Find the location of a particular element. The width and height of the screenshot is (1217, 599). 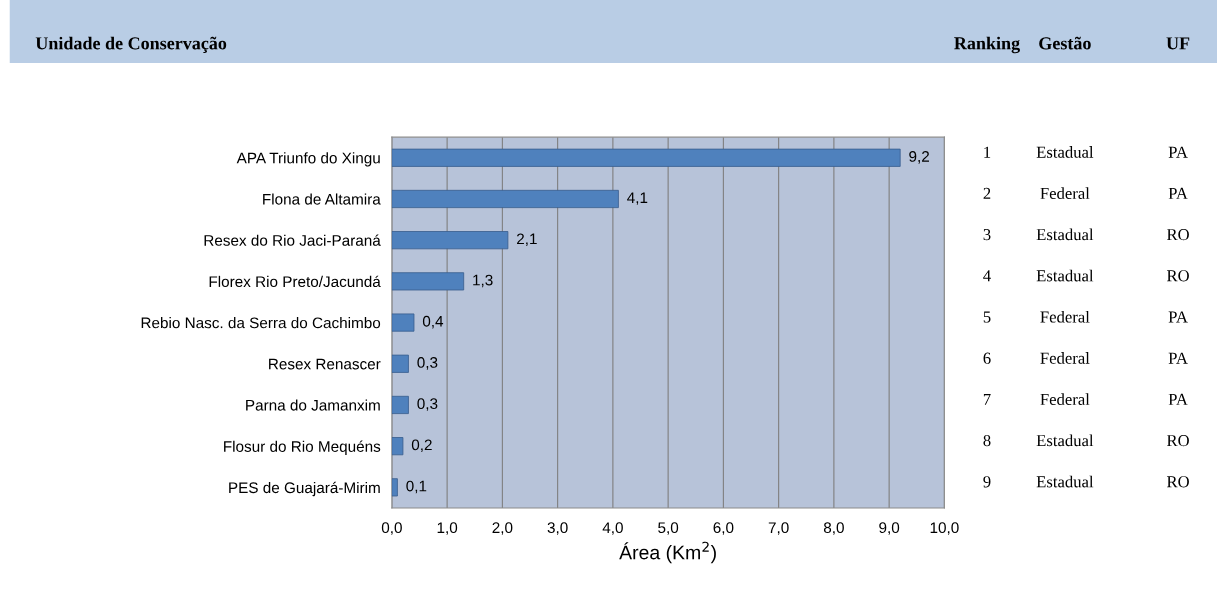

y-tick-label: Parna do Jamanxim is located at coordinates (313, 405).